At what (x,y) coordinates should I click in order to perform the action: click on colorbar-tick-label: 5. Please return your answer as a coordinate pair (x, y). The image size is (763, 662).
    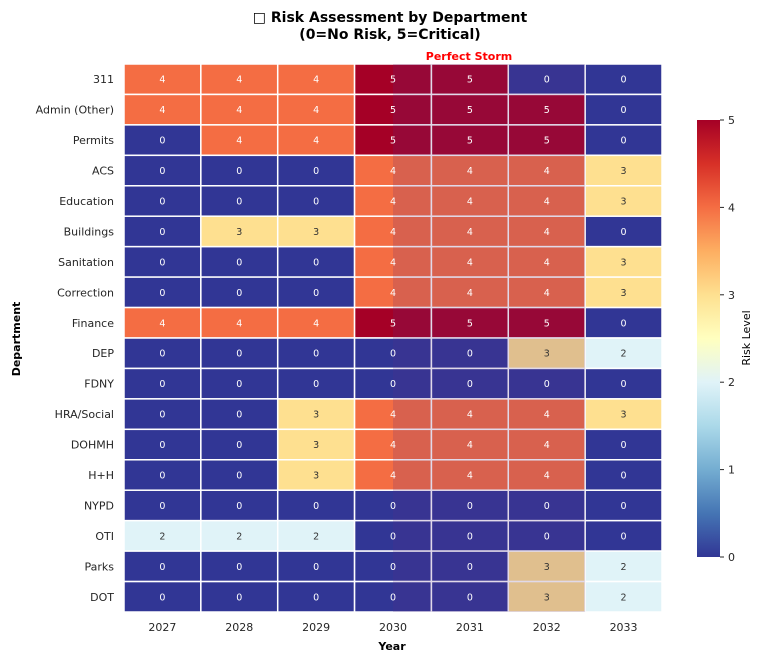
    Looking at the image, I should click on (731, 120).